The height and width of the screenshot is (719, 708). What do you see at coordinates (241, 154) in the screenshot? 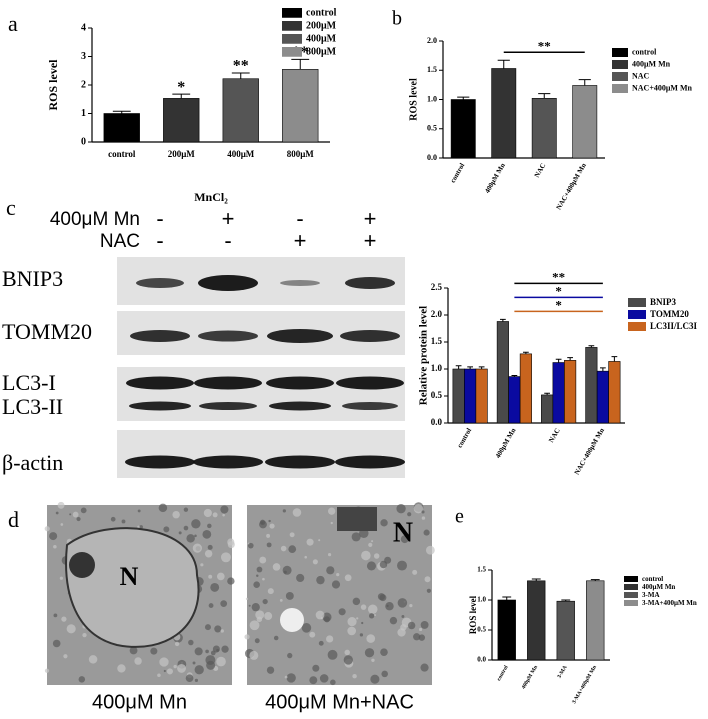
I see `x-tick-label: 400μM` at bounding box center [241, 154].